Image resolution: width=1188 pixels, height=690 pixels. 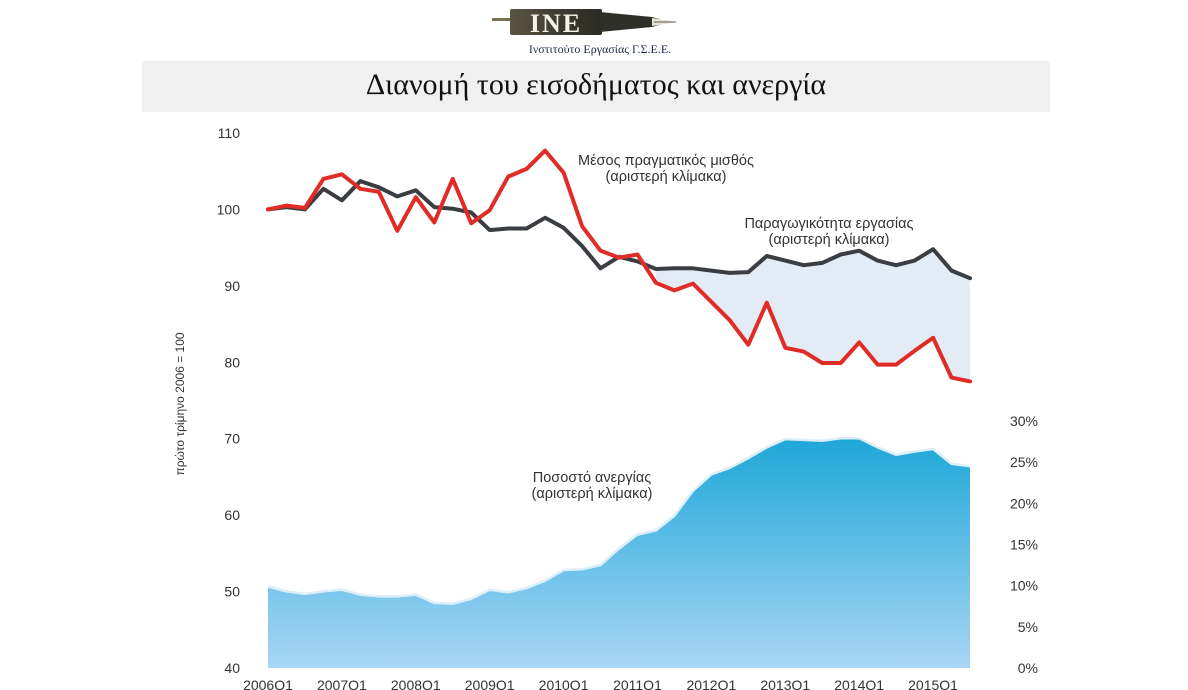 What do you see at coordinates (785, 683) in the screenshot?
I see `x-axis-tick-label: 2013Q1` at bounding box center [785, 683].